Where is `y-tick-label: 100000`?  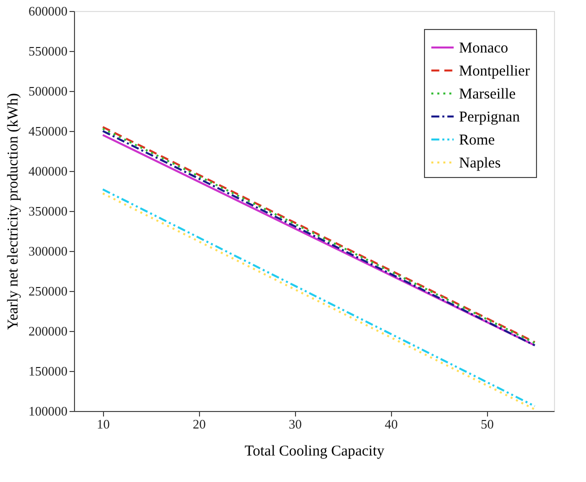 y-tick-label: 100000 is located at coordinates (48, 411).